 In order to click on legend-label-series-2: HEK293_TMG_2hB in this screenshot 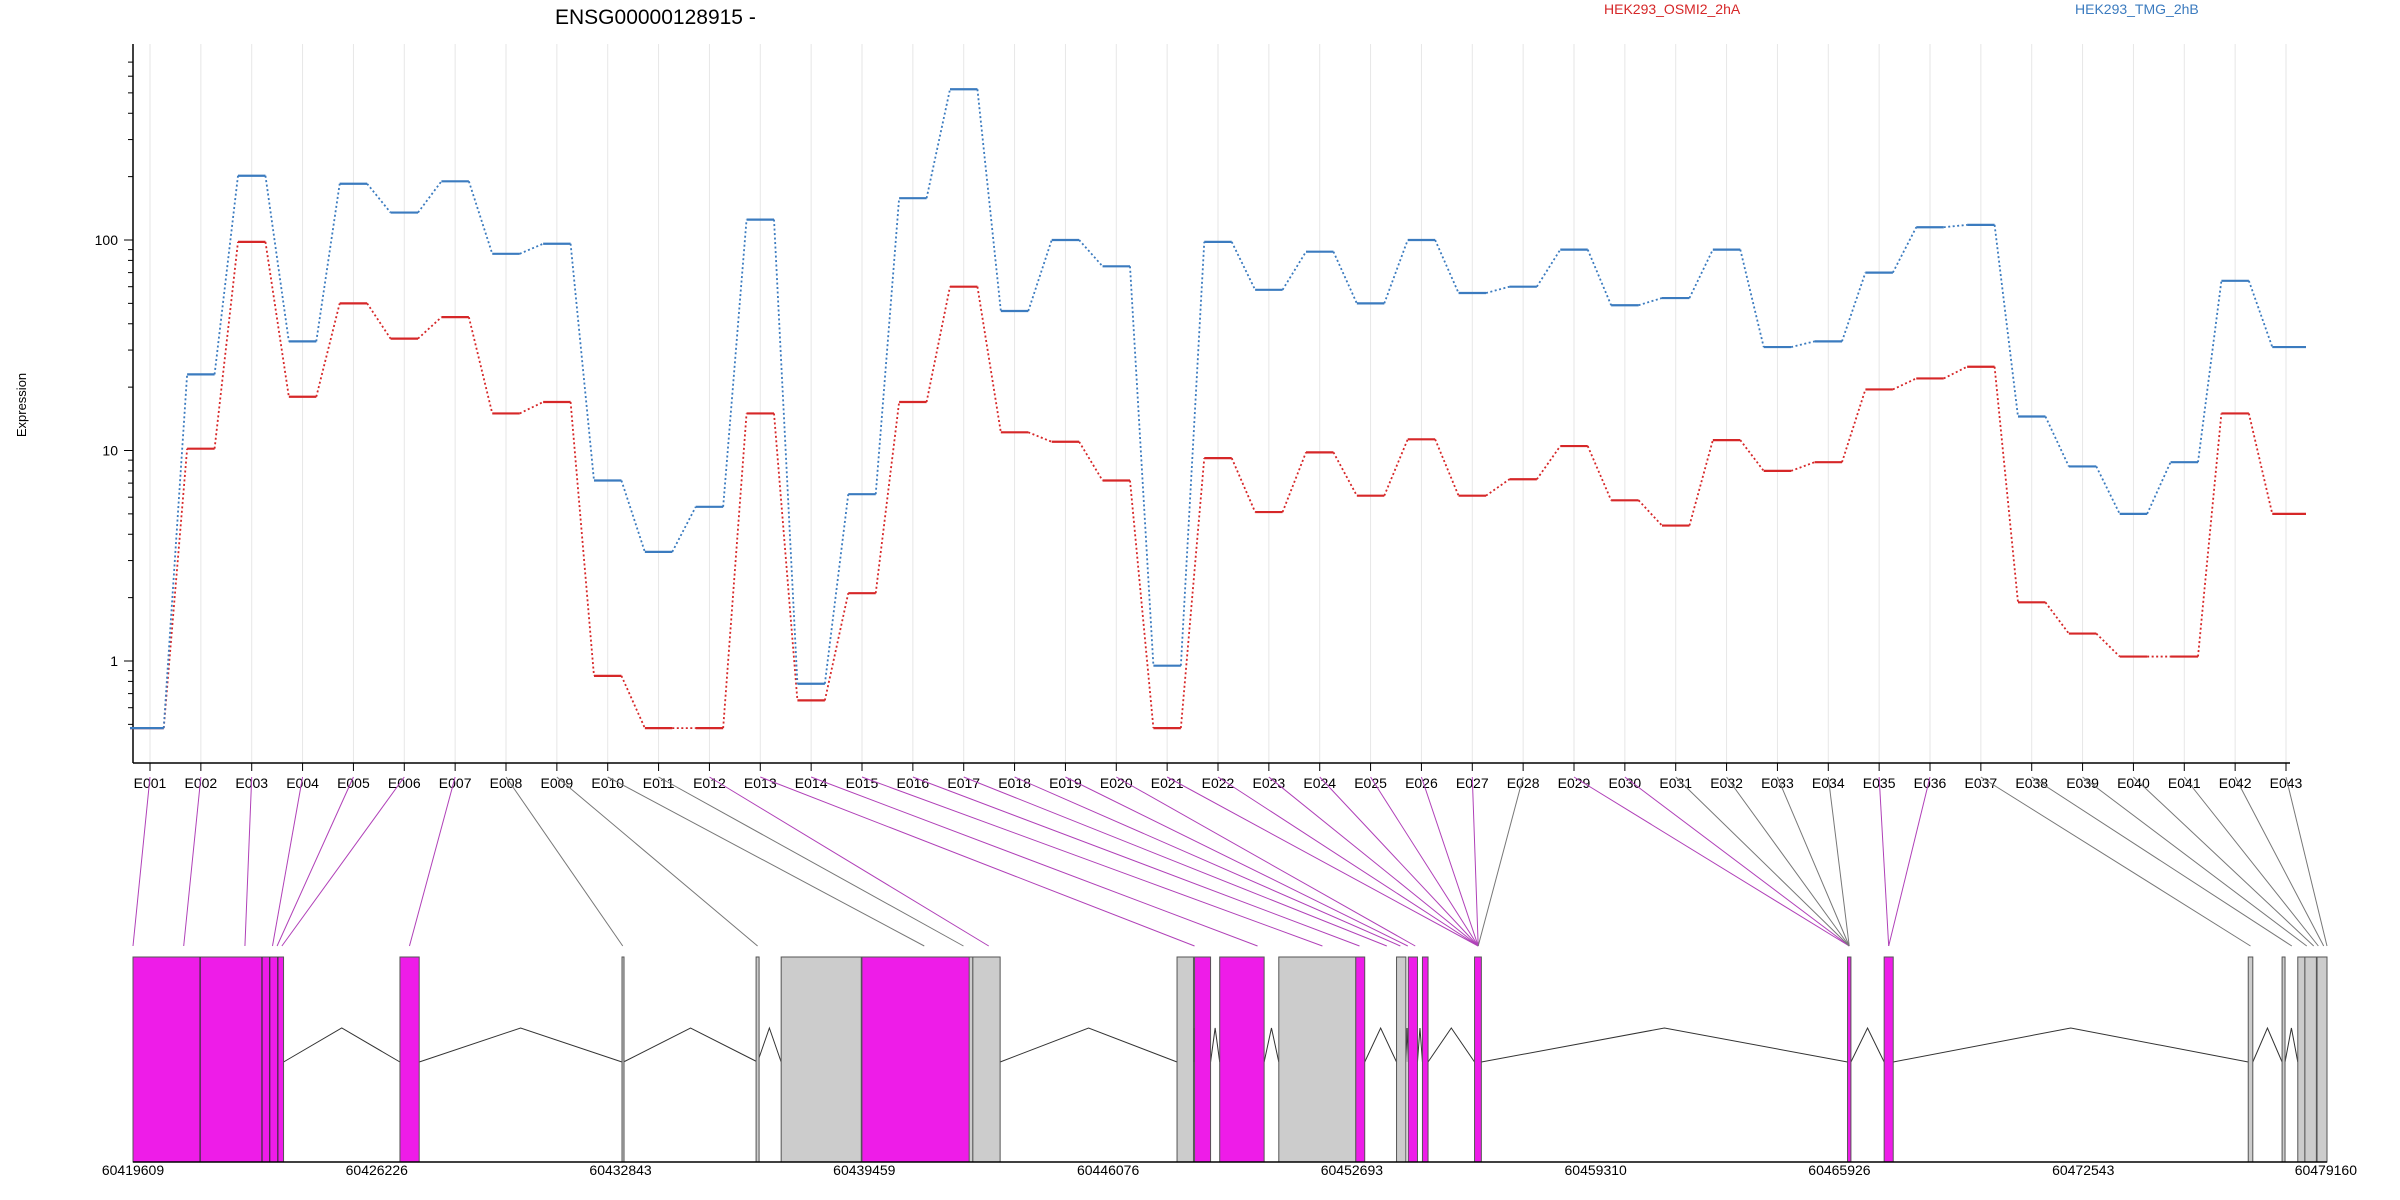, I will do `click(2137, 9)`.